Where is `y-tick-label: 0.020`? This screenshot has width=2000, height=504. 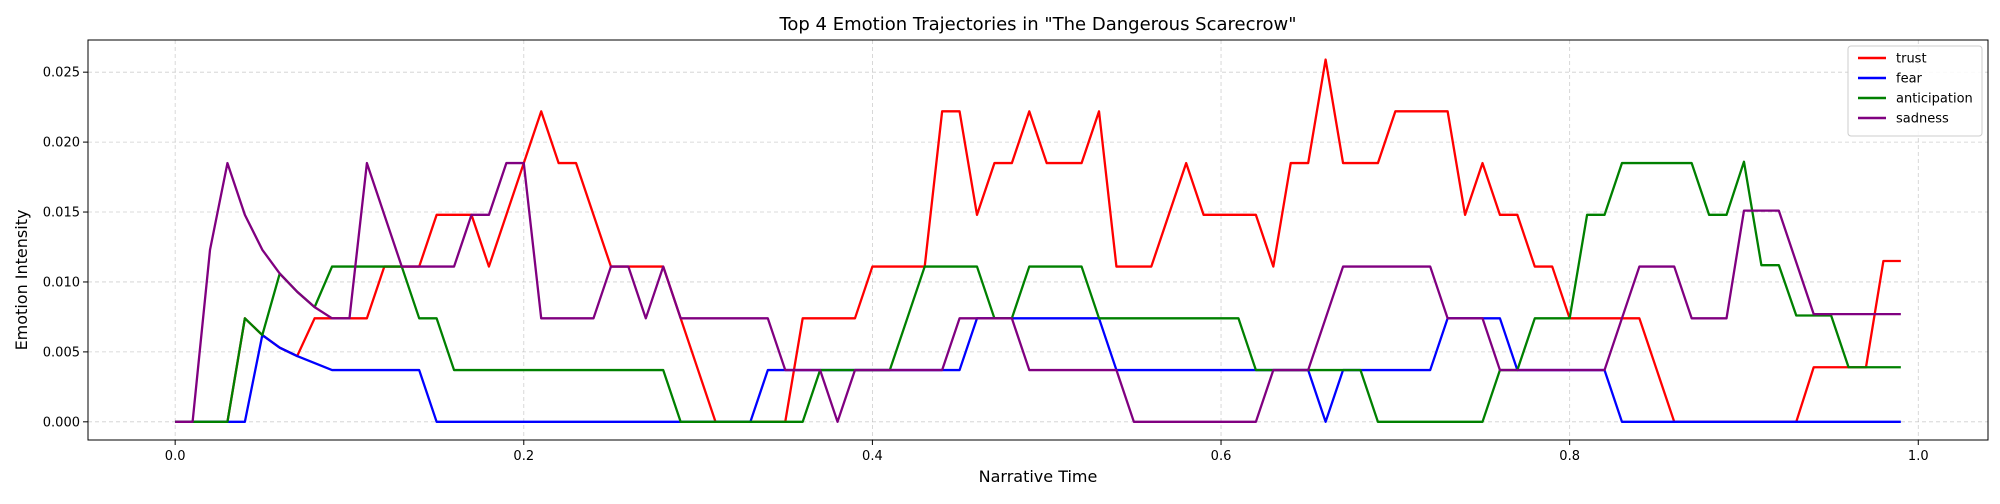 y-tick-label: 0.020 is located at coordinates (61, 143).